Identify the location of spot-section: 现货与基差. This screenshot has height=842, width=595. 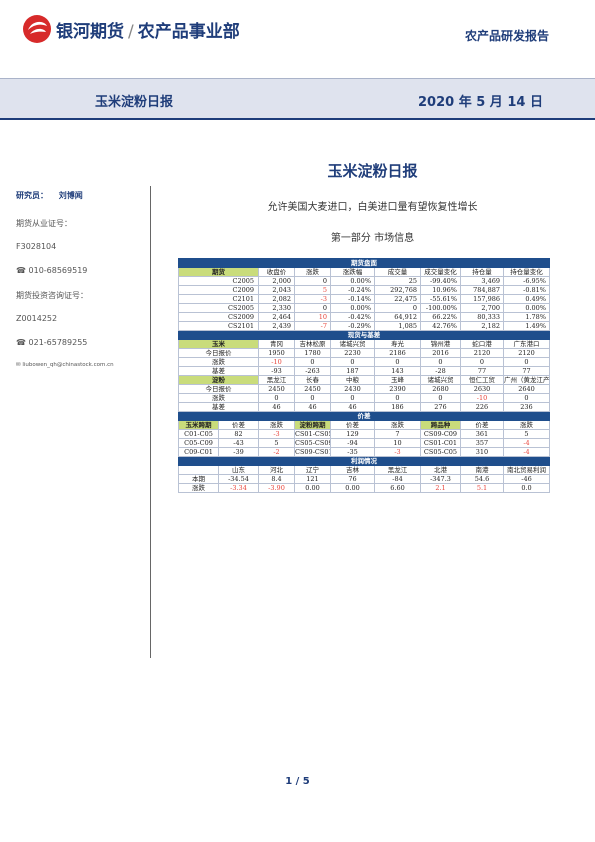
(364, 335).